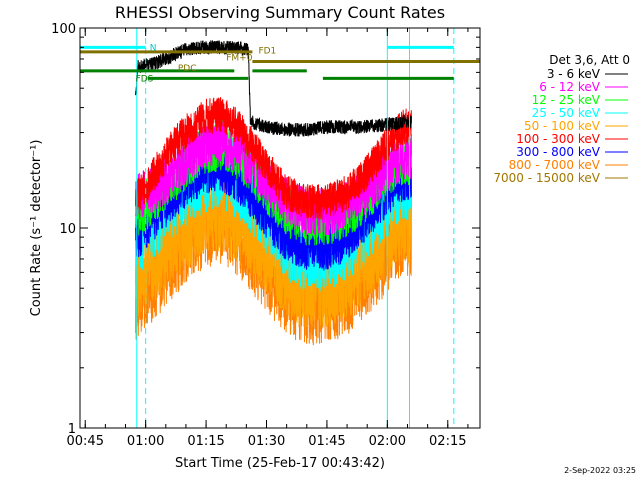  I want to click on flag-text-1: FD1, so click(267, 52).